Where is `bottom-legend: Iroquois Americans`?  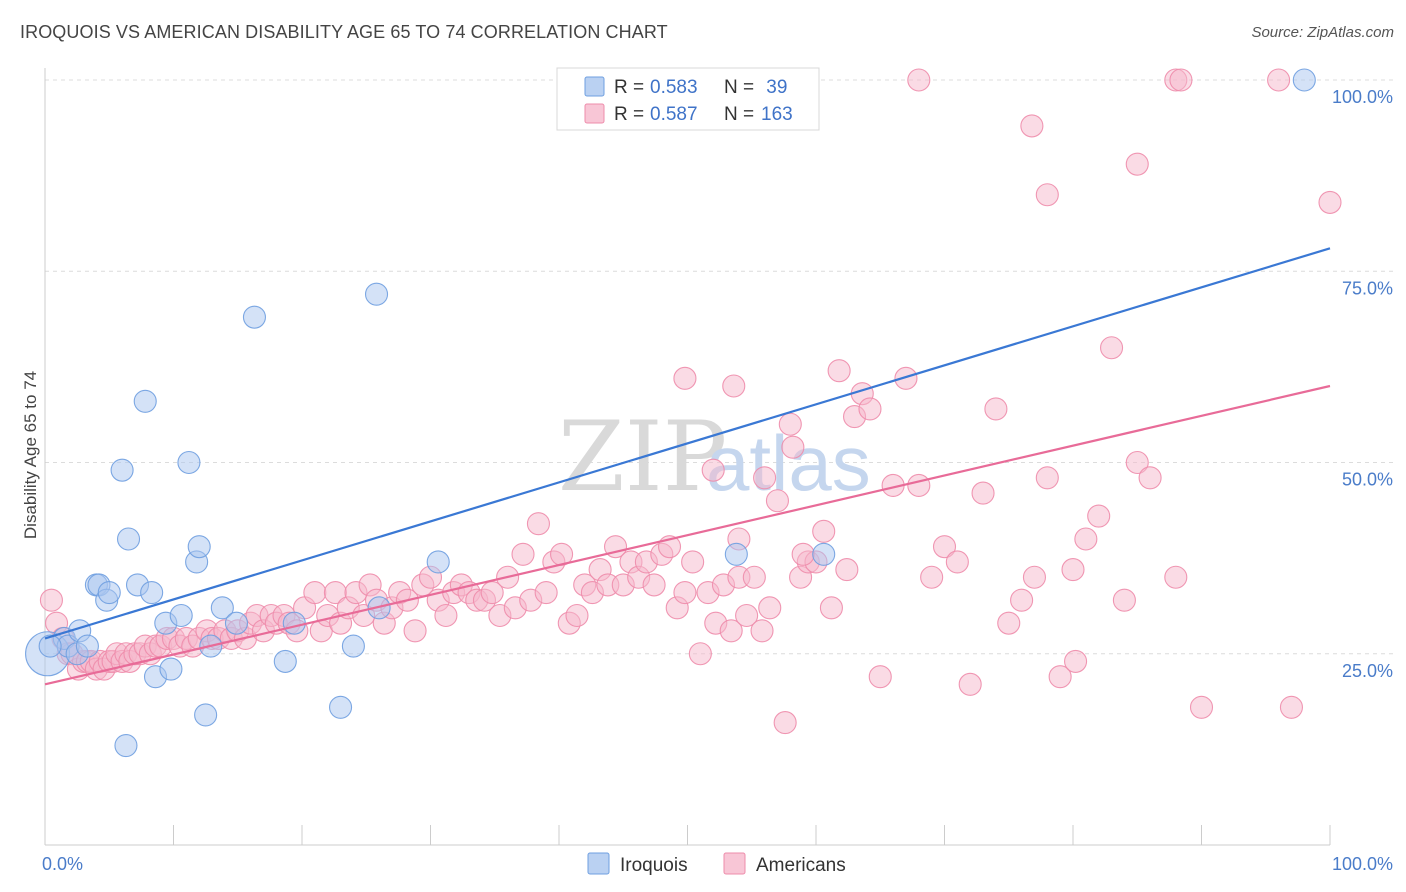 bottom-legend: Iroquois Americans is located at coordinates (716, 864).